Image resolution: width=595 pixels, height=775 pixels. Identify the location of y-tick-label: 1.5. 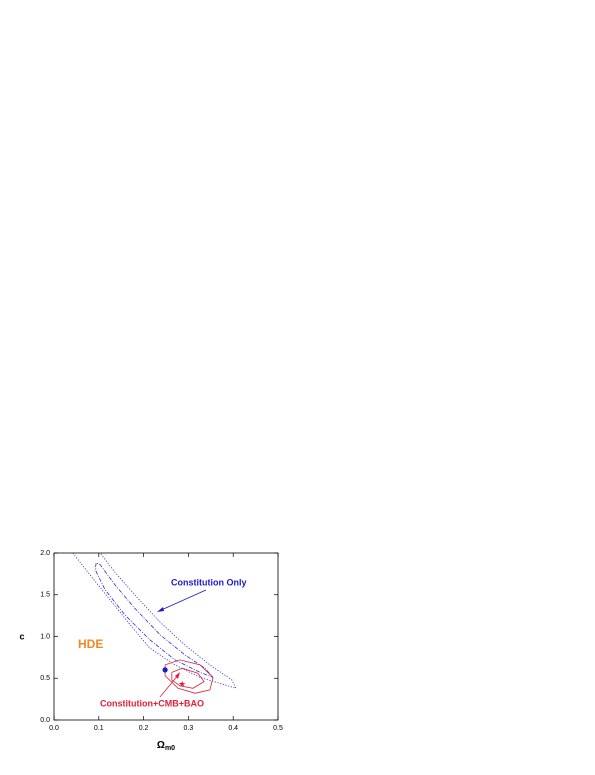
(45, 595).